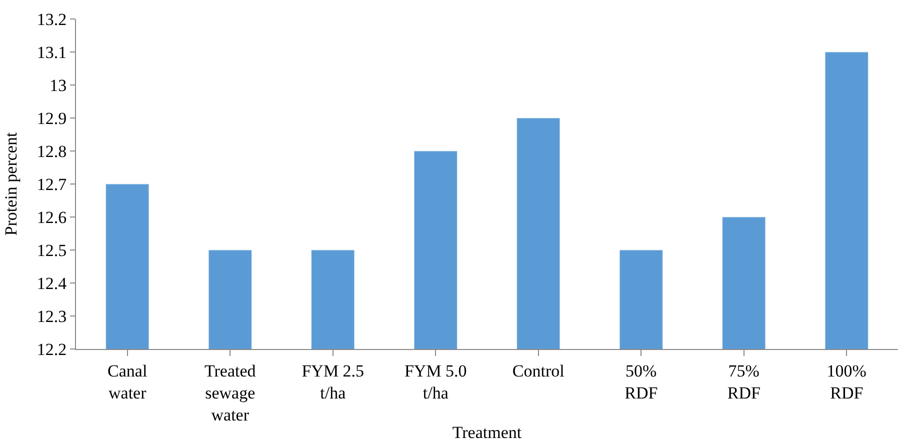 The height and width of the screenshot is (448, 918). I want to click on y-tick-label: 12.2, so click(51, 349).